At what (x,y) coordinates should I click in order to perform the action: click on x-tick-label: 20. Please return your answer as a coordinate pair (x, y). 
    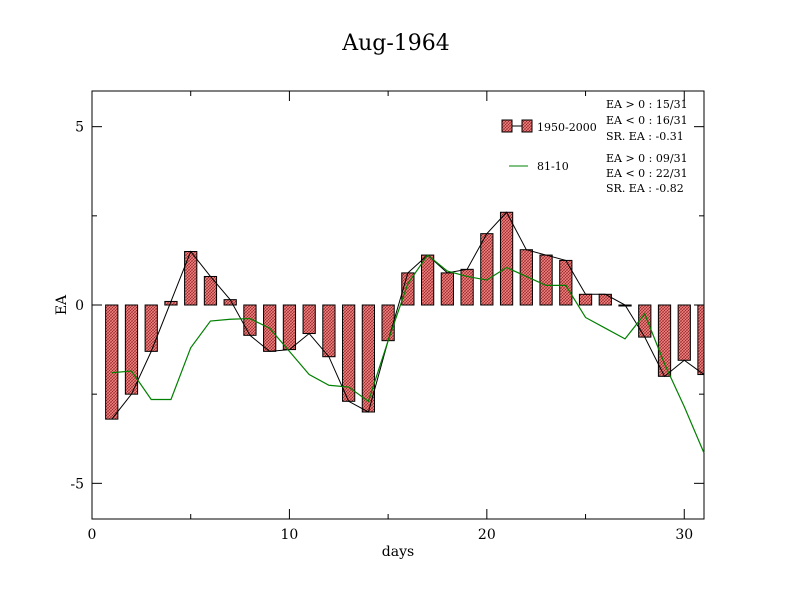
    Looking at the image, I should click on (487, 535).